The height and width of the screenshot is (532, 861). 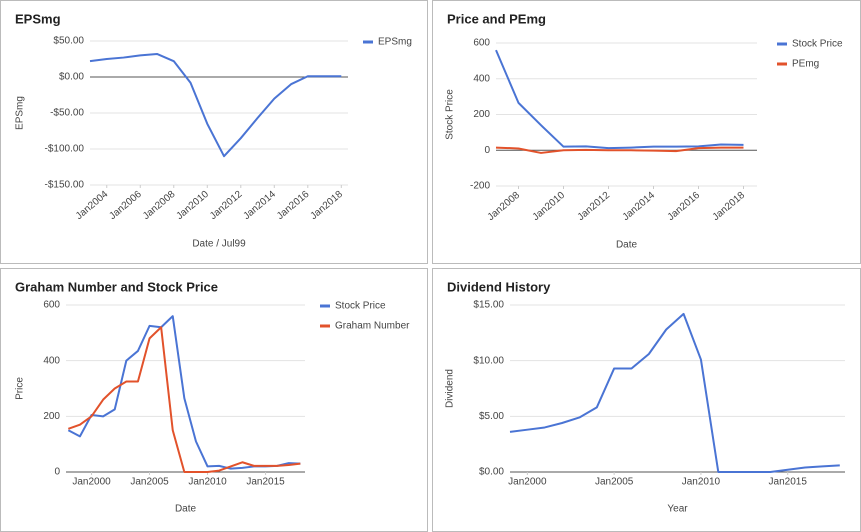 I want to click on x-axis-label: Year, so click(x=677, y=509).